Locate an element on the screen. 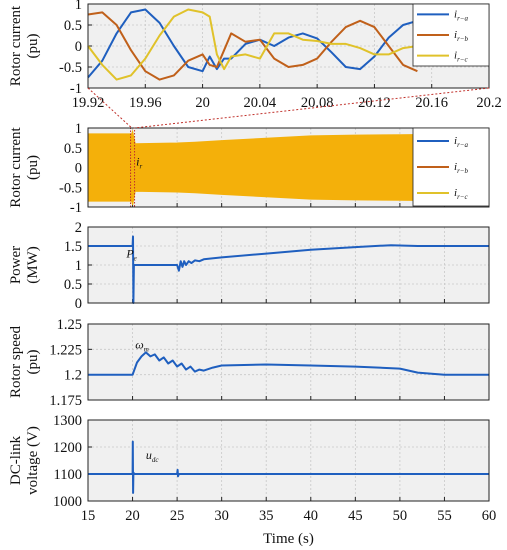  y-axis-label: DC-linkvoltage (V) is located at coordinates (24, 460).